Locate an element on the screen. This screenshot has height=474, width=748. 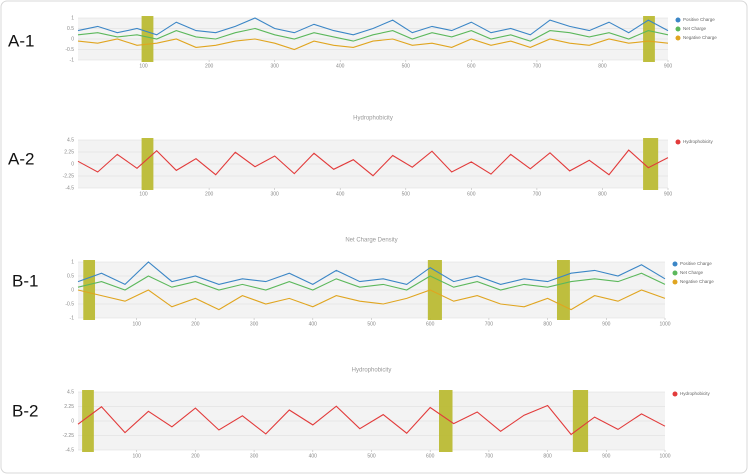
y-tick-label: 0.5 is located at coordinates (70, 276).